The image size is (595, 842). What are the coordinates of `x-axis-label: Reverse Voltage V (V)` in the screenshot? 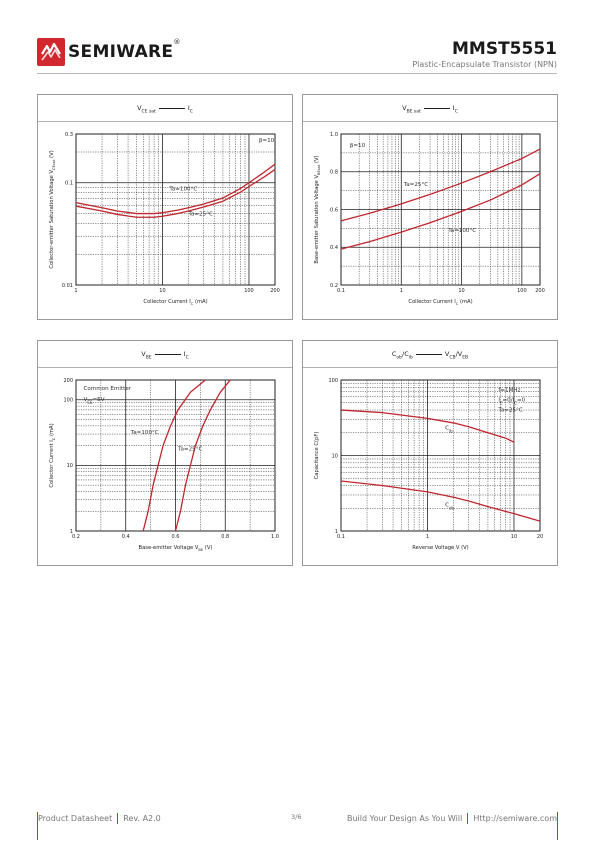 It's located at (440, 548).